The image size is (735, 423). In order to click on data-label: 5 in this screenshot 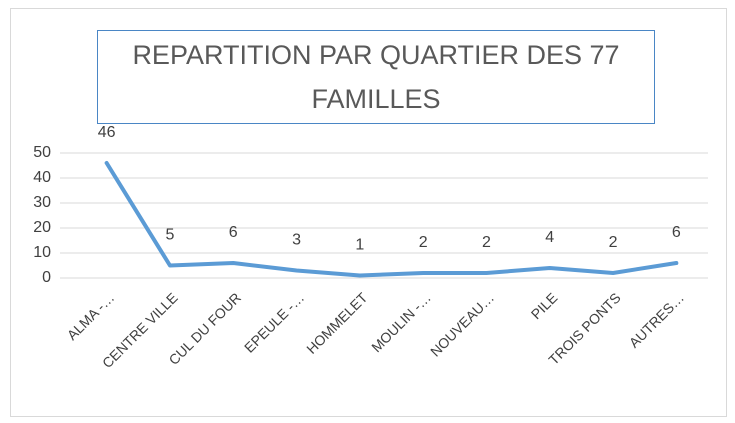, I will do `click(169, 235)`.